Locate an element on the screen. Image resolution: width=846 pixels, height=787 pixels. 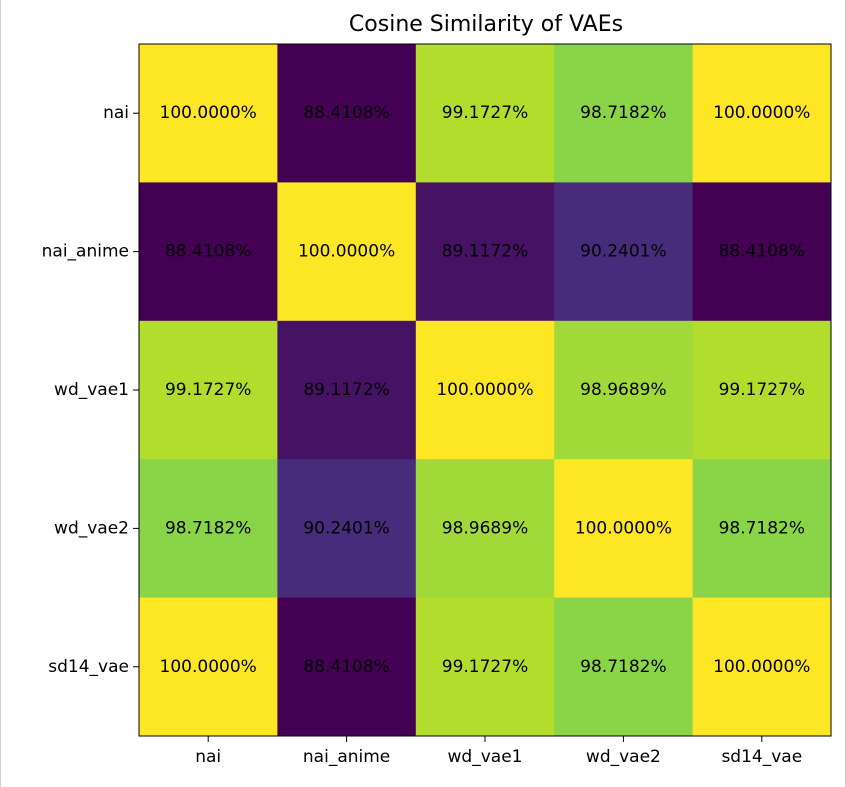
y-tick-label: sd14_vae is located at coordinates (88, 667).